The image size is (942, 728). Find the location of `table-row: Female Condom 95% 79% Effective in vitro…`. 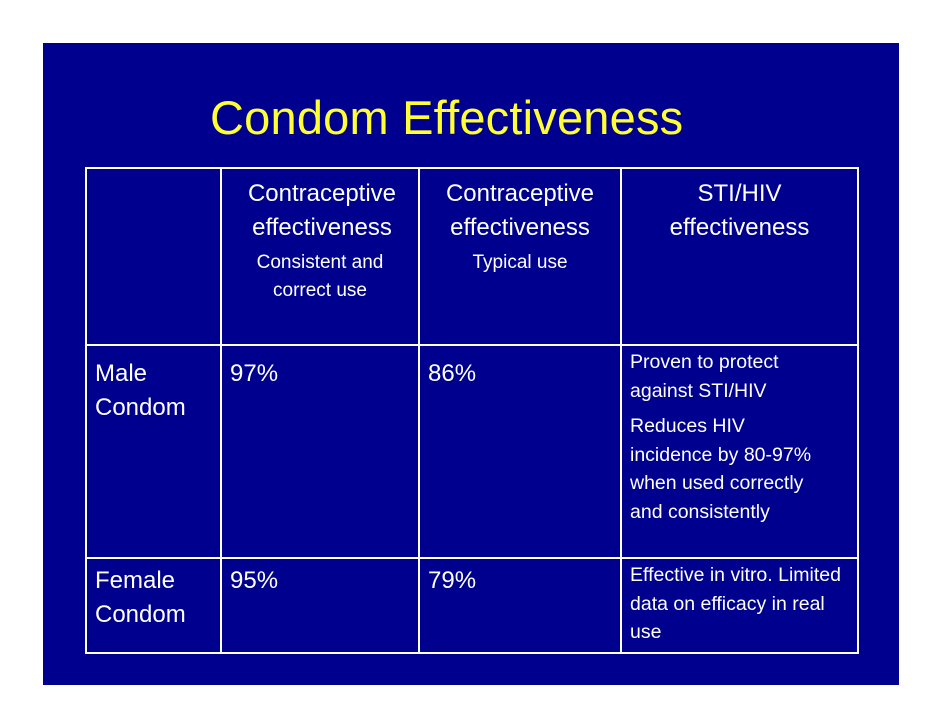

table-row: Female Condom 95% 79% Effective in vitro… is located at coordinates (472, 605).